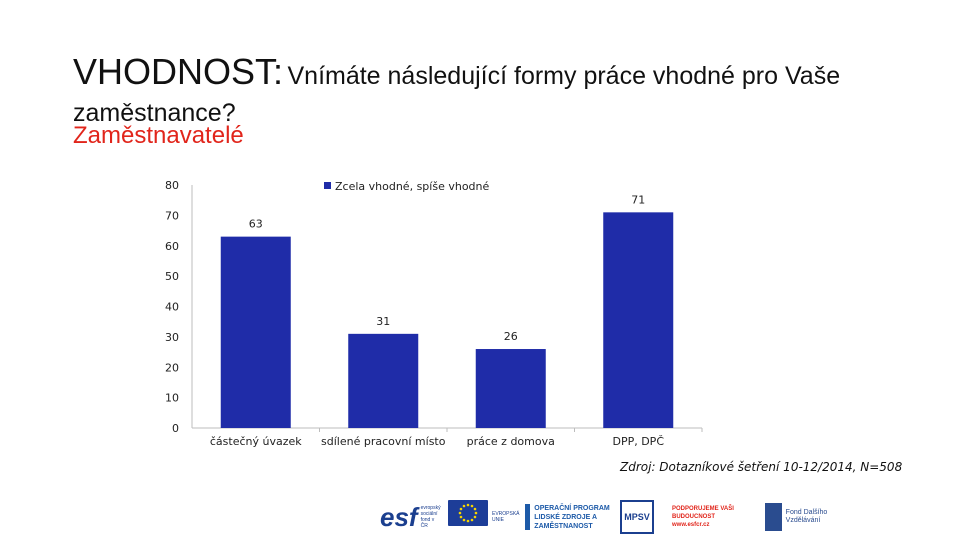  What do you see at coordinates (638, 441) in the screenshot?
I see `x-tick-label: DPP, DPČ` at bounding box center [638, 441].